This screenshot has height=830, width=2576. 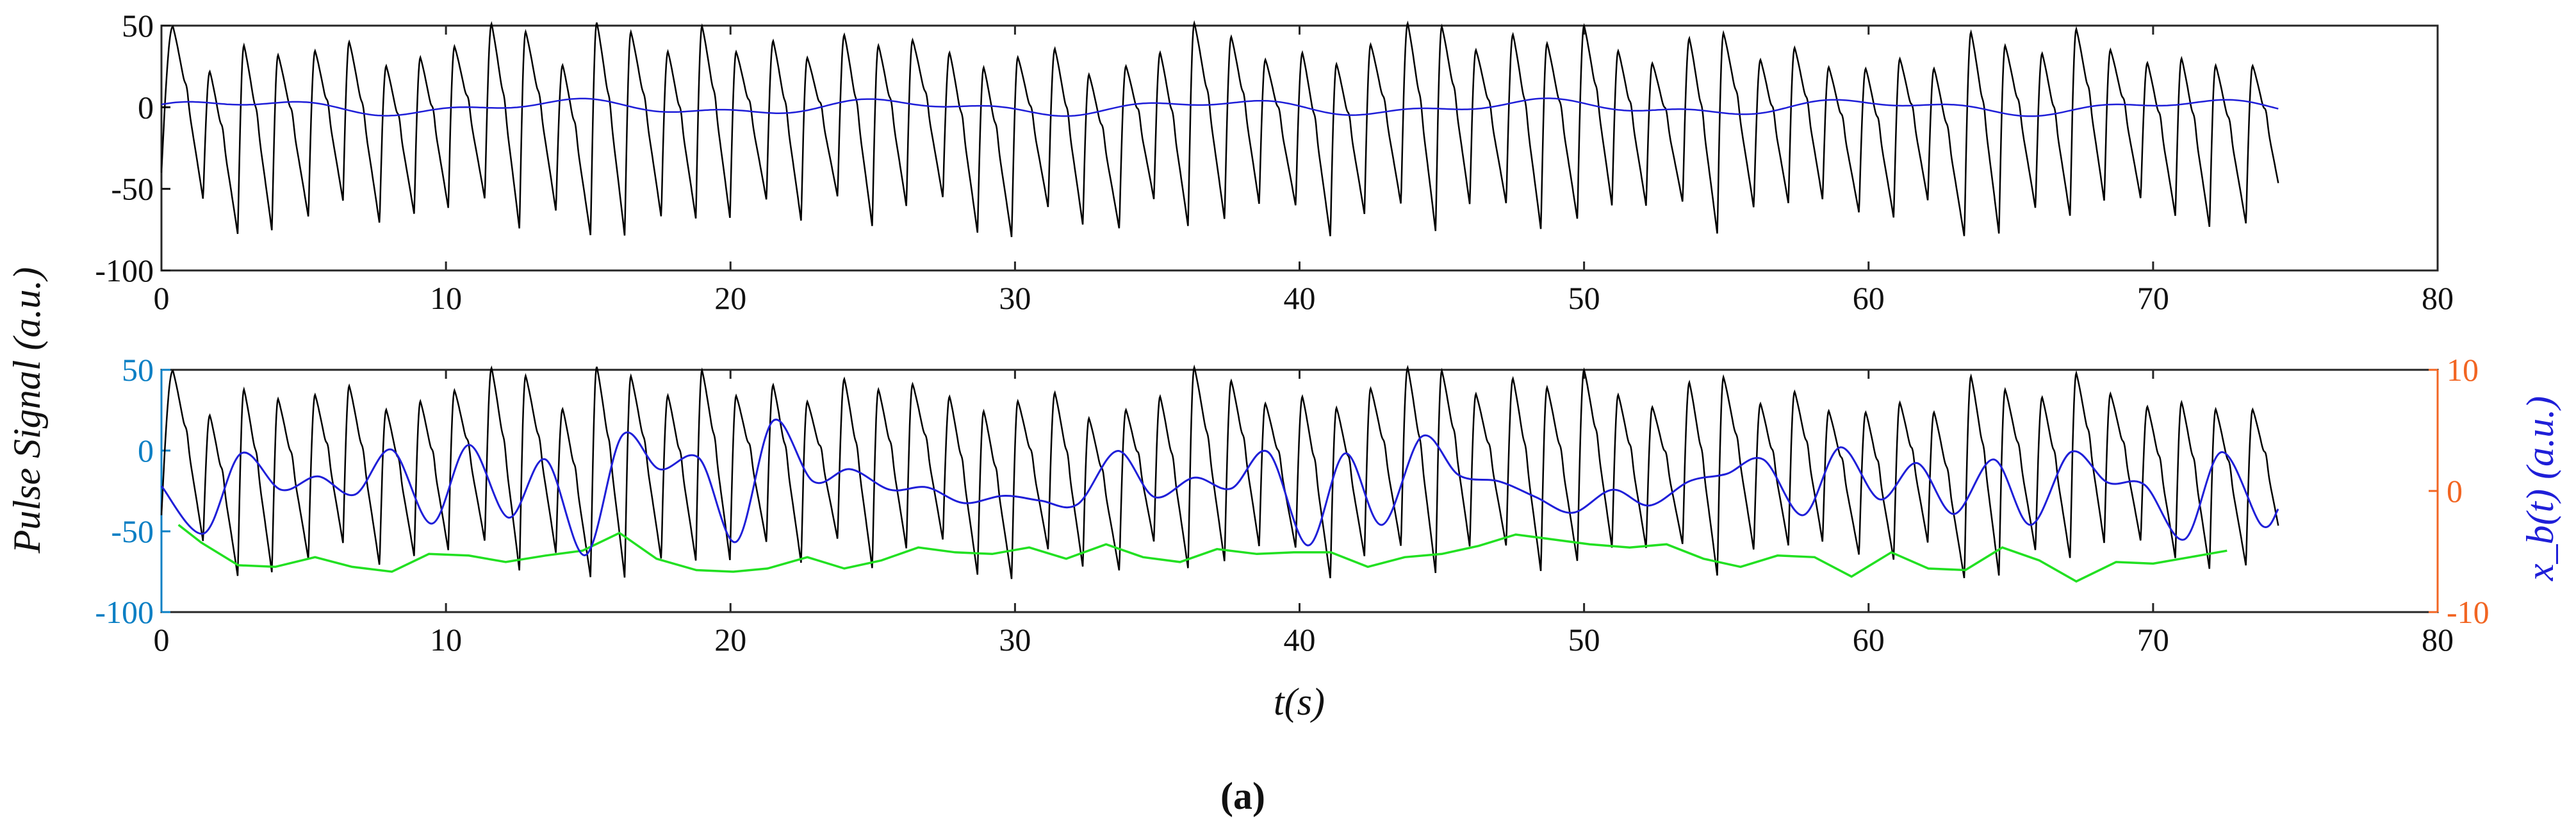 What do you see at coordinates (1220, 488) in the screenshot?
I see `xb-signal-line` at bounding box center [1220, 488].